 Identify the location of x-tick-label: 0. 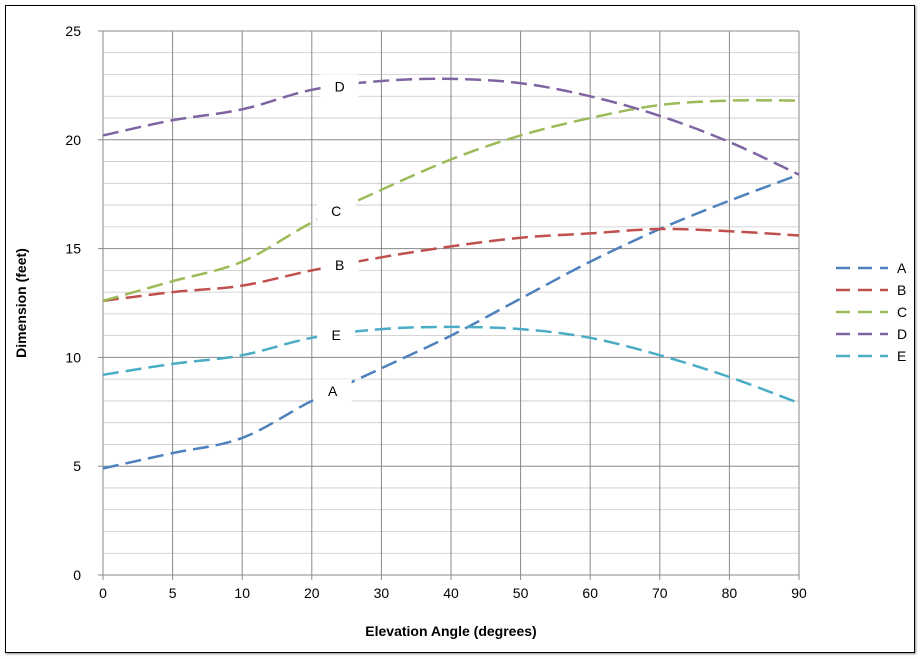
(103, 593).